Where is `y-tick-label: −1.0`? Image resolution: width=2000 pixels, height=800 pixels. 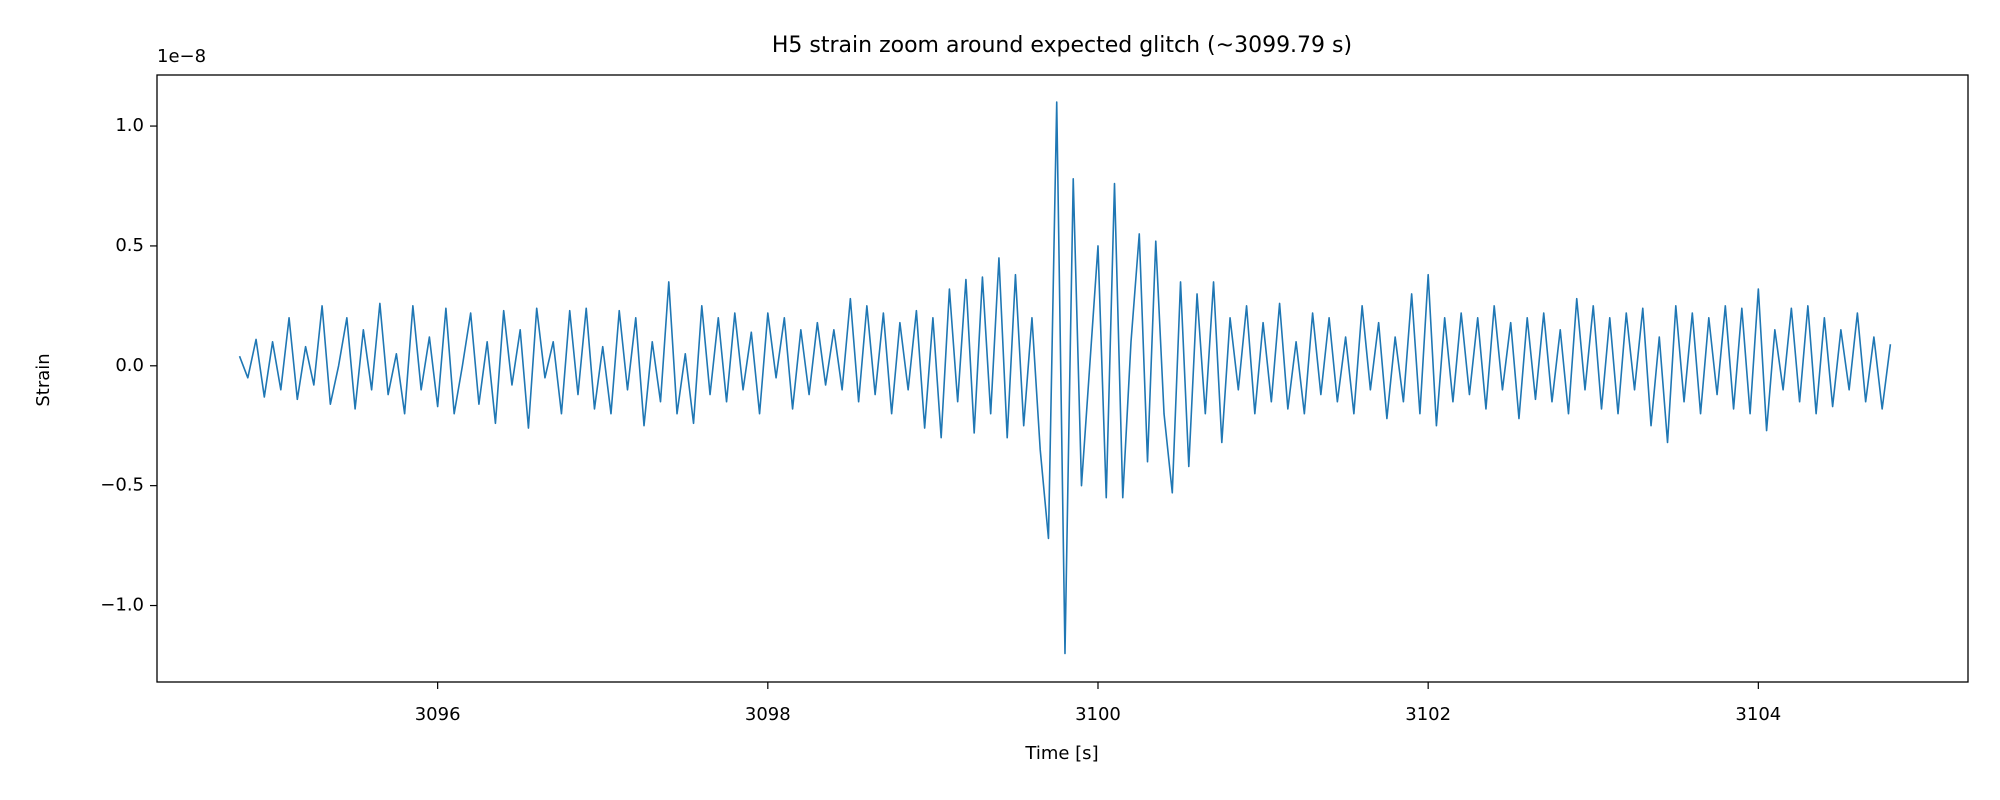 y-tick-label: −1.0 is located at coordinates (122, 605).